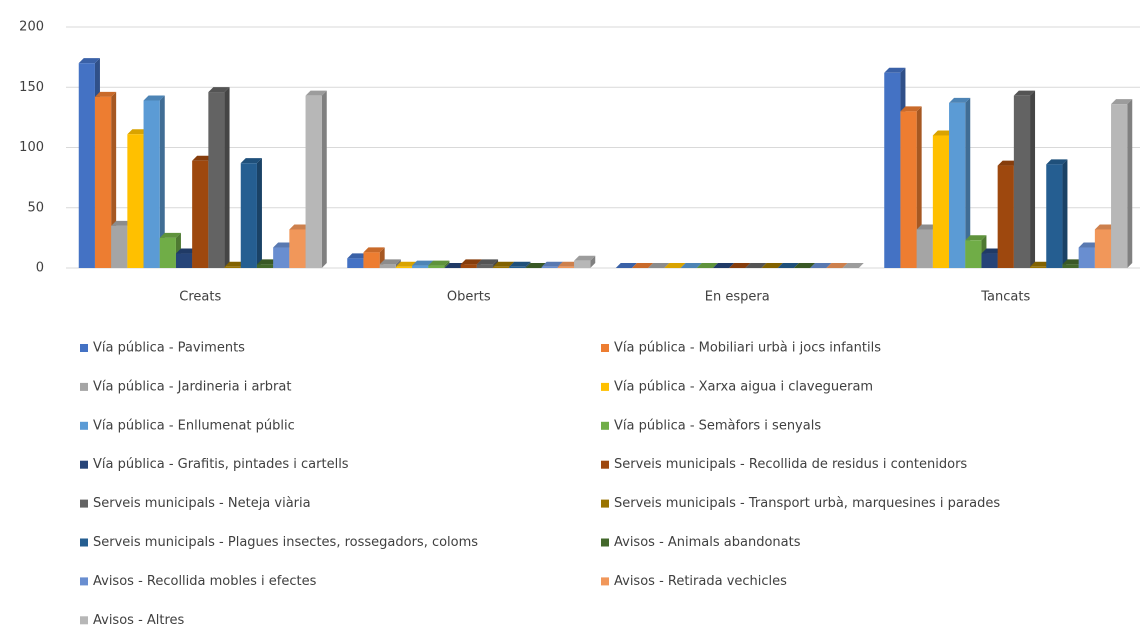  What do you see at coordinates (205, 581) in the screenshot?
I see `legend-label: Avisos - Recollida mobles i efectes` at bounding box center [205, 581].